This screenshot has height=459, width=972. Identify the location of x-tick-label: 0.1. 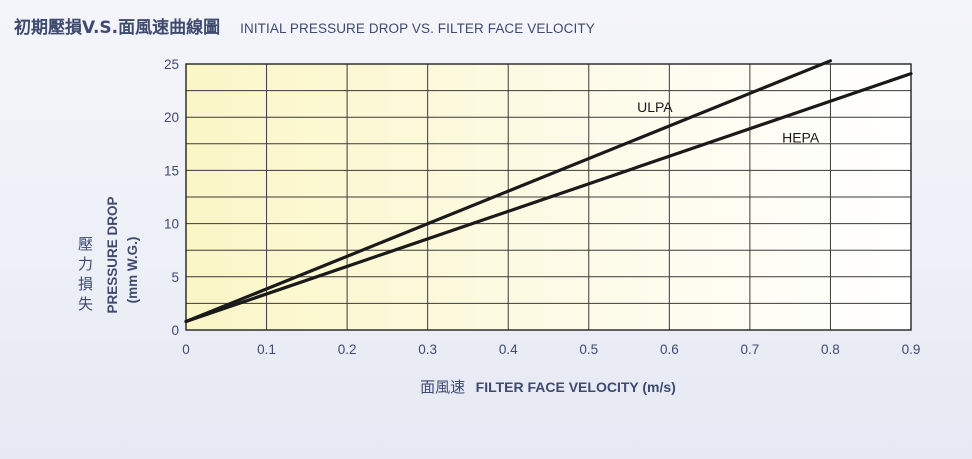
(266, 349).